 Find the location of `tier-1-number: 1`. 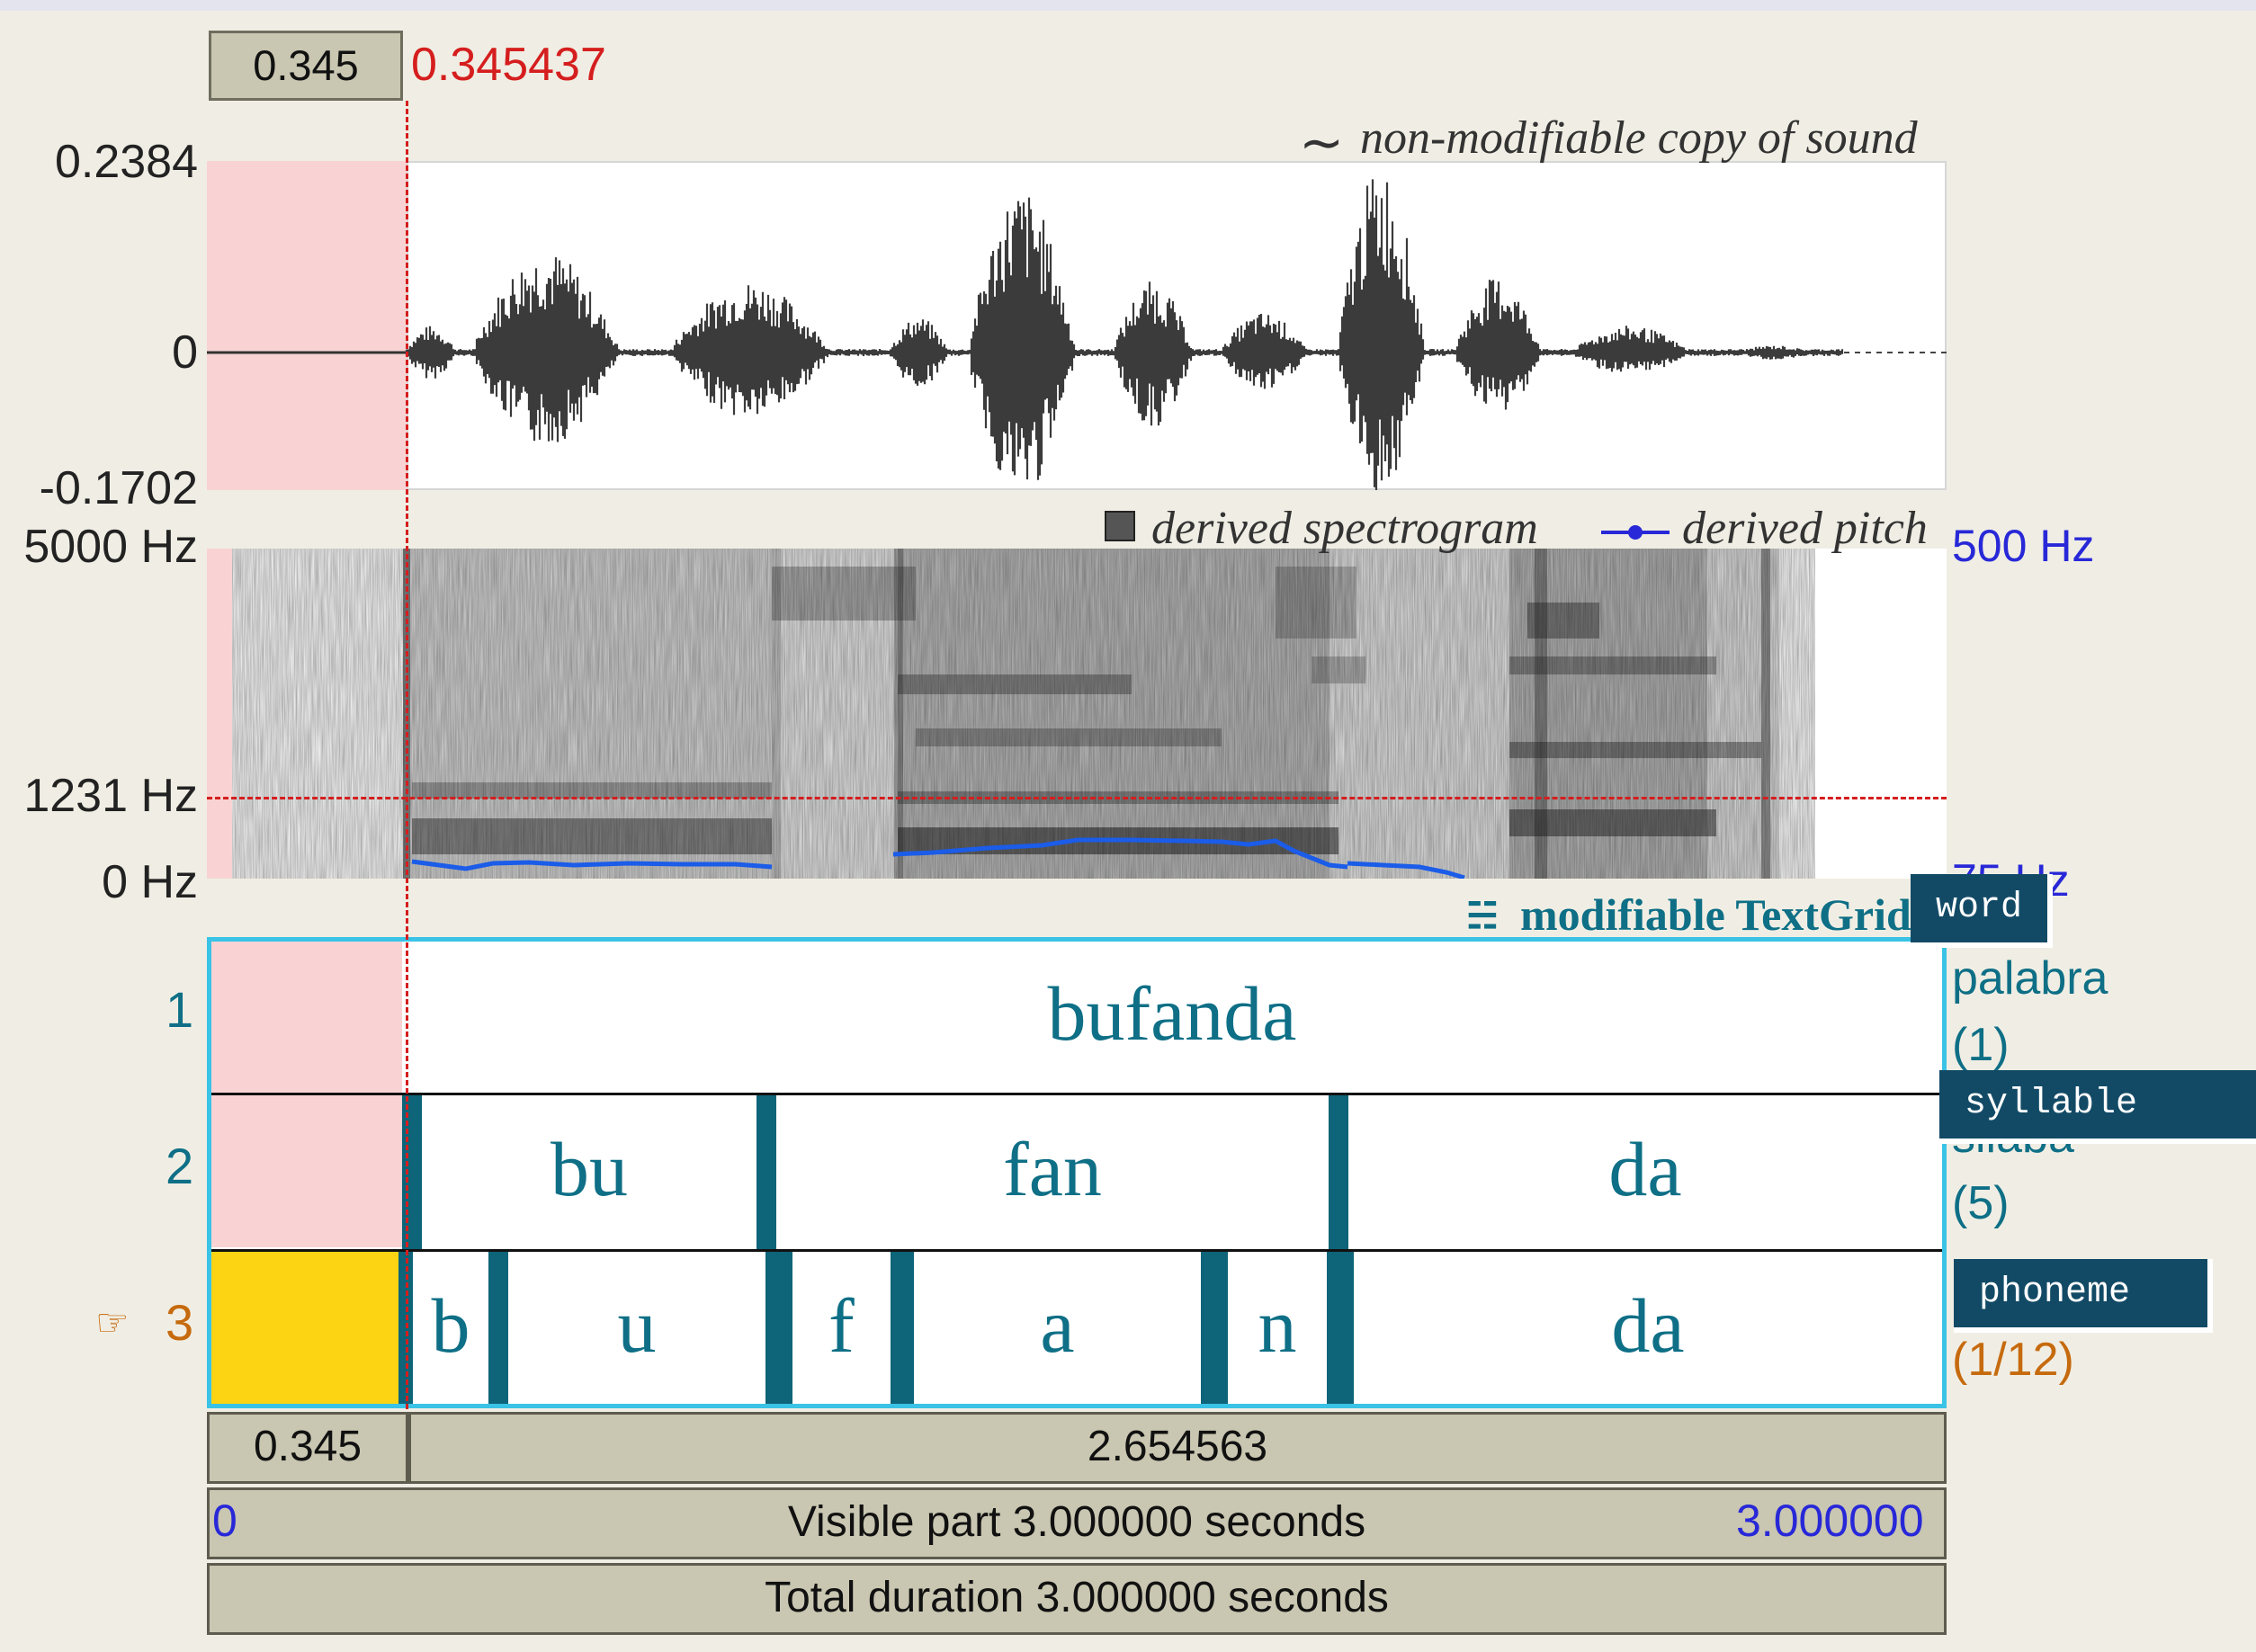

tier-1-number: 1 is located at coordinates (180, 1009).